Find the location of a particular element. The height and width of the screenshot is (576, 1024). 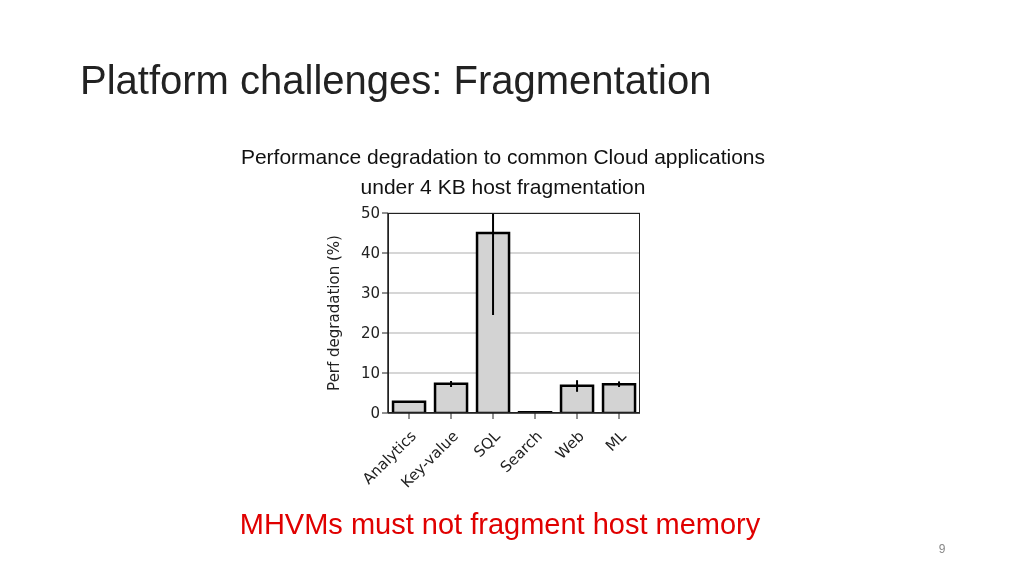

chart-subtitle: Performance degradation to common Cloud applications under 4 KB host fragmentation is located at coordinates (503, 172).